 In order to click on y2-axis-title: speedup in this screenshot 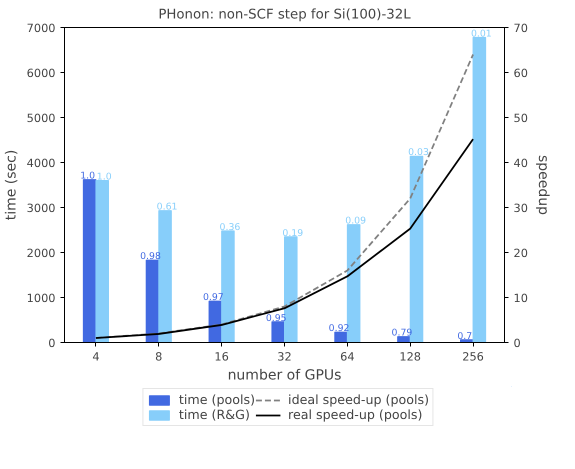, I will do `click(542, 185)`.